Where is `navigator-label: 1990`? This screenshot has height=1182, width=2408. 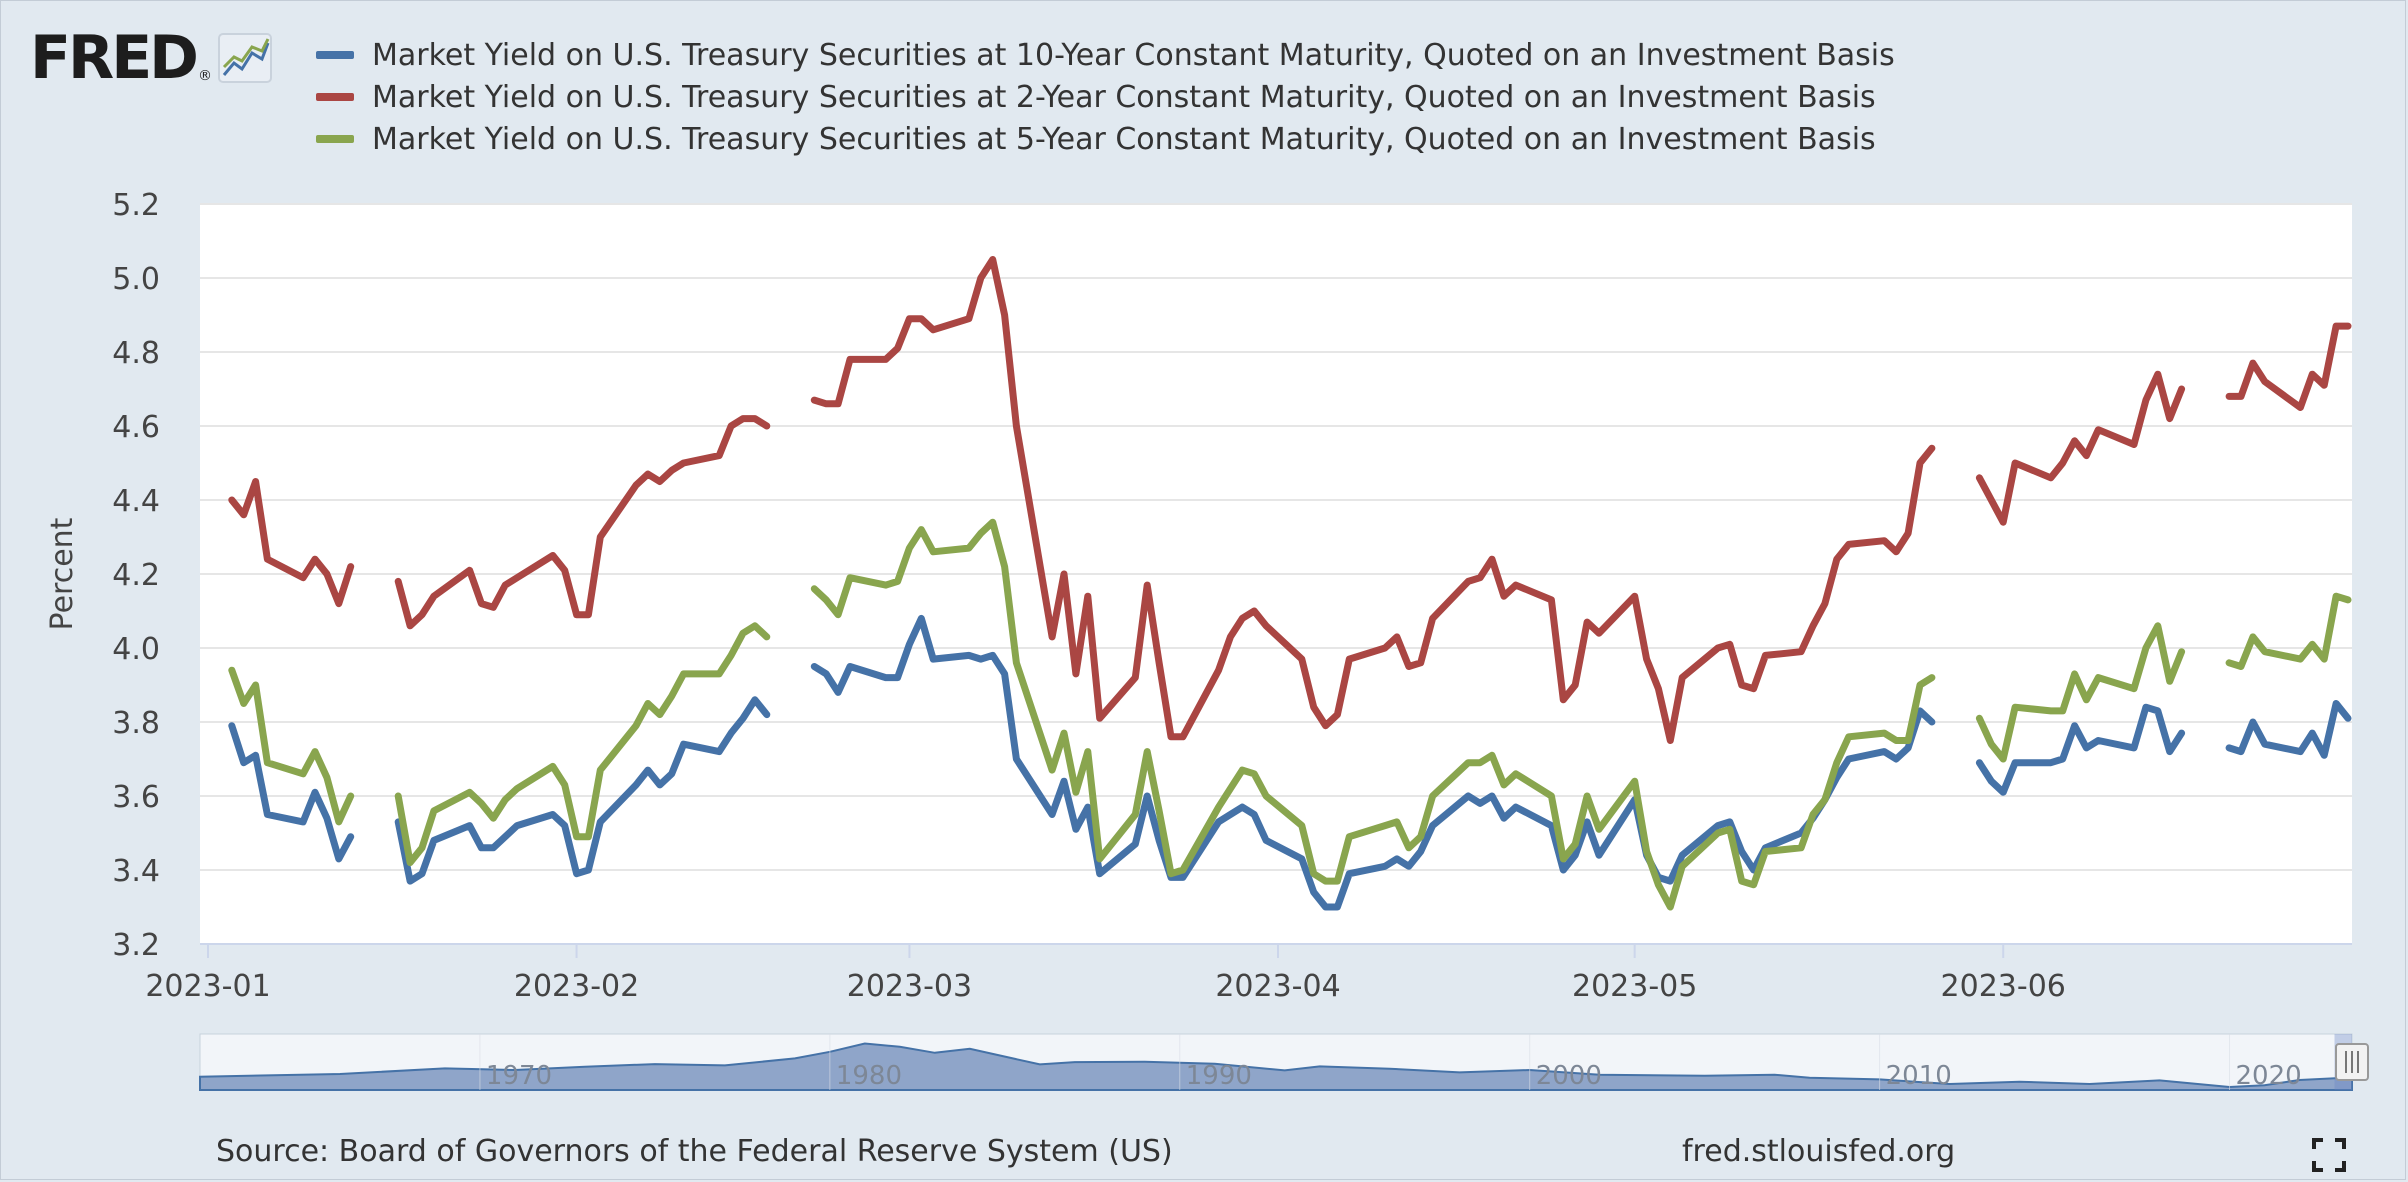
navigator-label: 1990 is located at coordinates (1219, 1076).